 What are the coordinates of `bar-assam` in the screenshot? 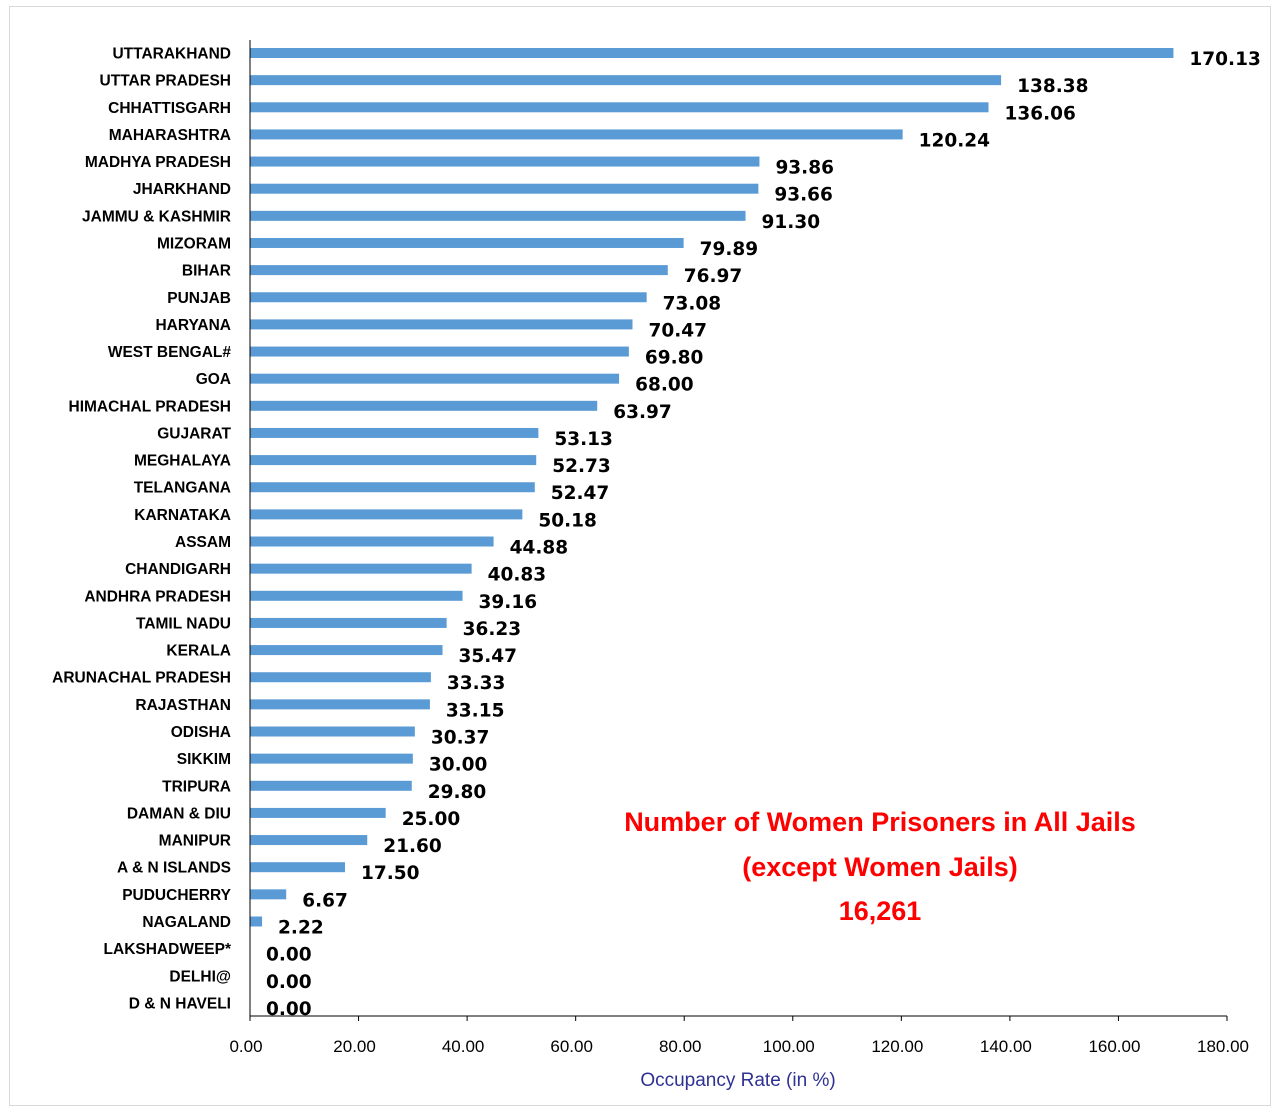 It's located at (372, 541).